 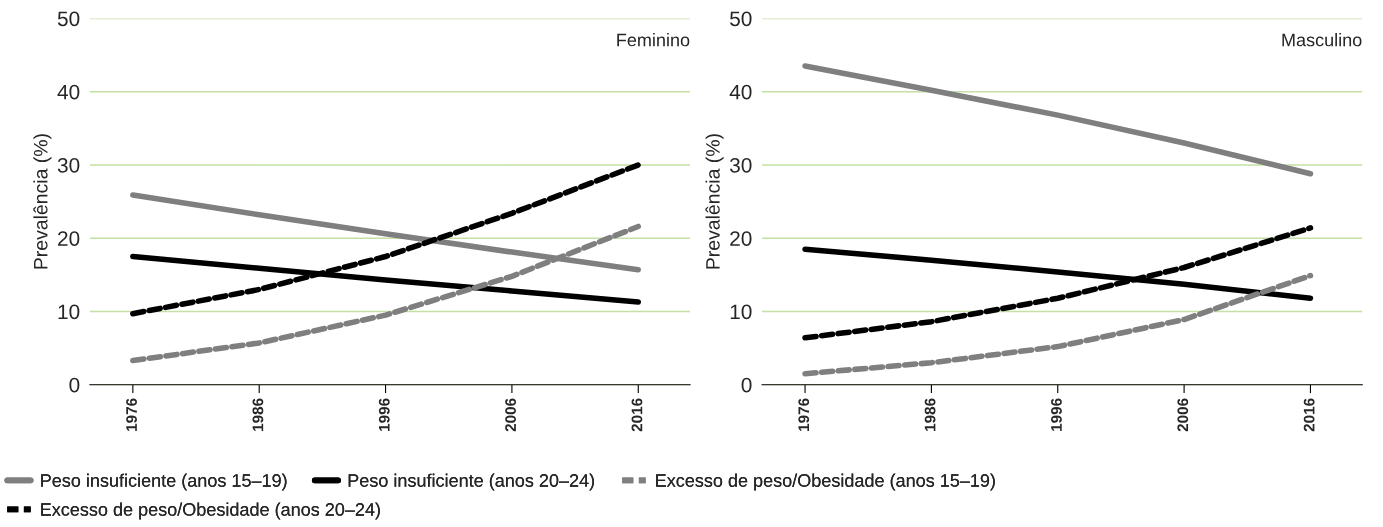 I want to click on annotation: Feminino, so click(x=653, y=40).